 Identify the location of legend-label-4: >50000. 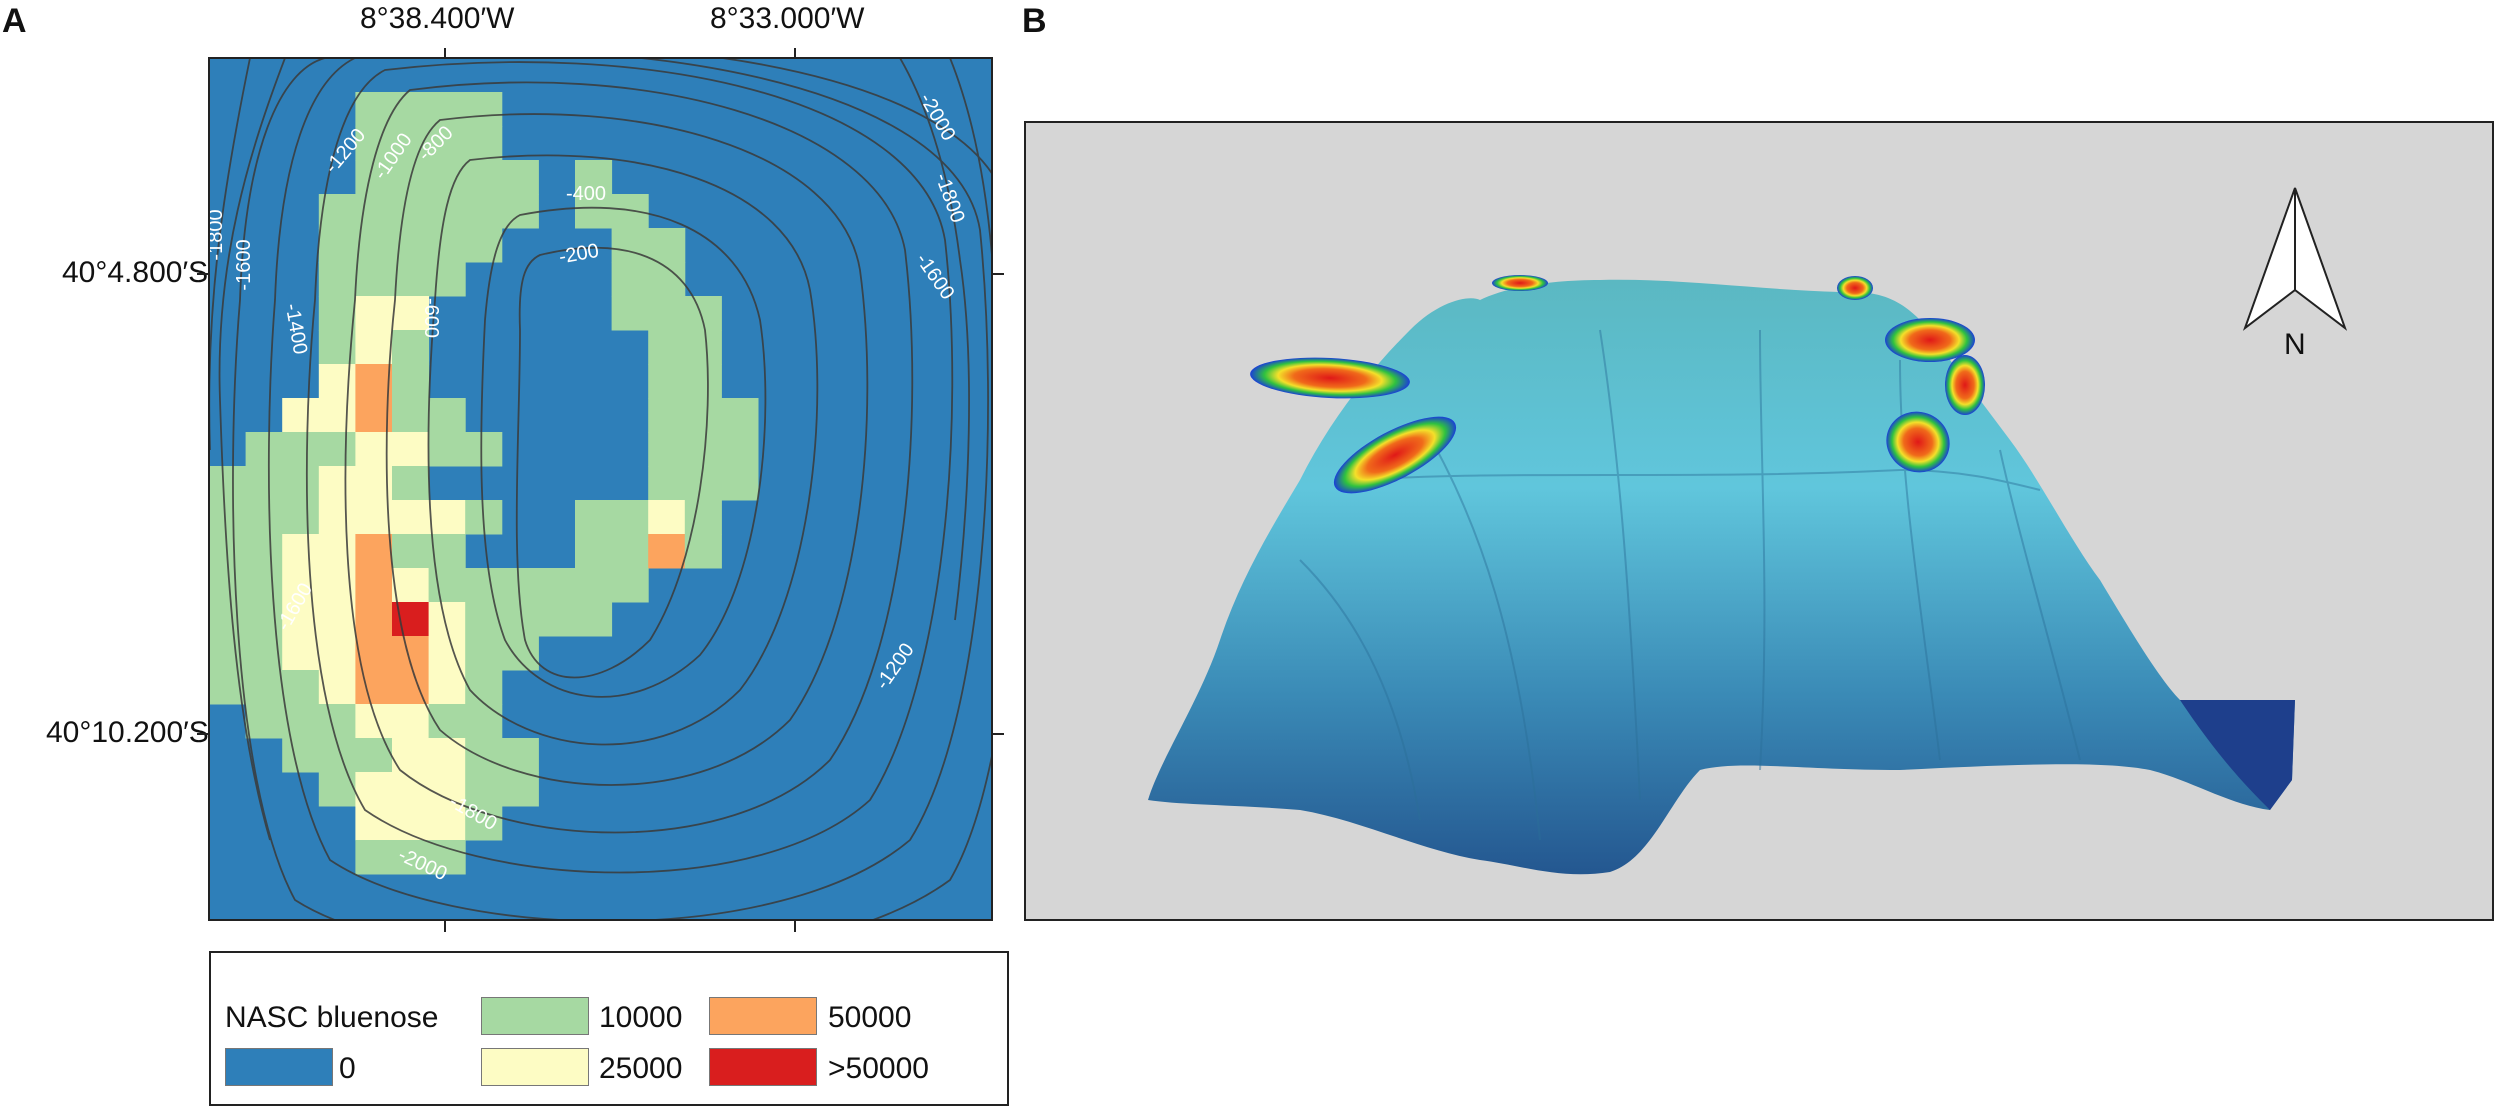
(878, 1068).